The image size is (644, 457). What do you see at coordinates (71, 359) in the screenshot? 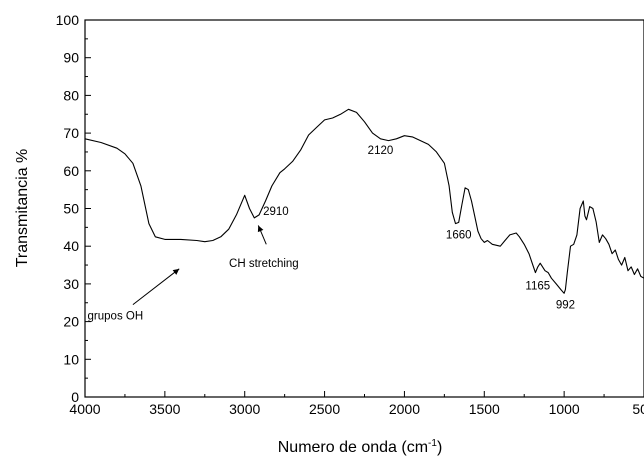
I see `y-tick-label: 10` at bounding box center [71, 359].